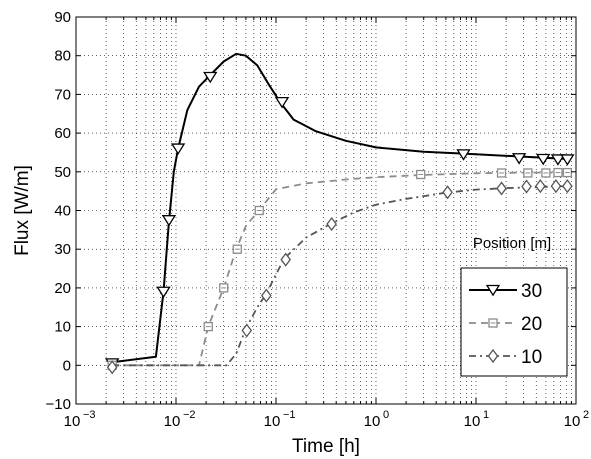 The image size is (591, 459). Describe the element at coordinates (62, 133) in the screenshot. I see `y-tick-label: 60` at that location.